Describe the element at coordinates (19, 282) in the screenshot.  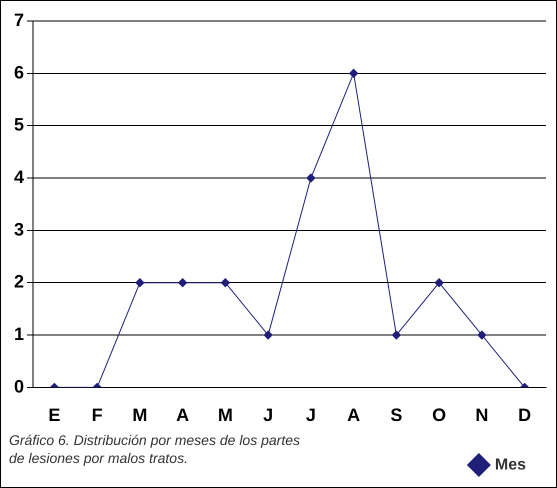
I see `y-tick-label: 2` at that location.